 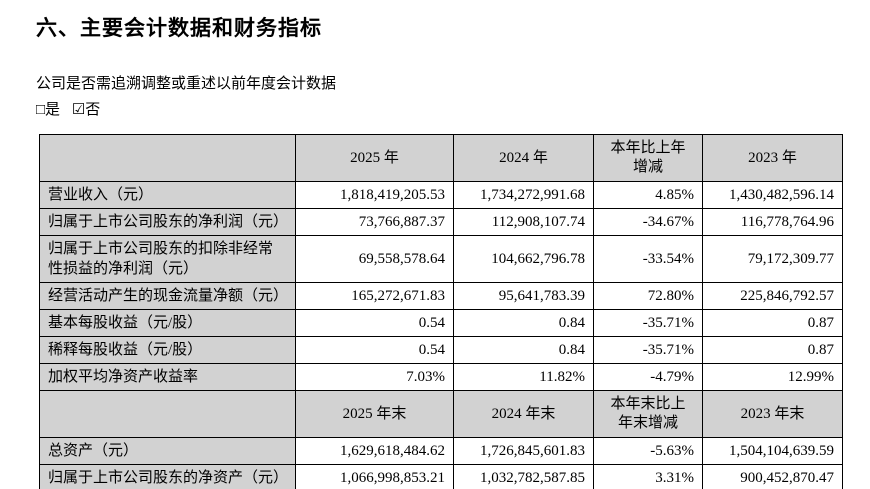 I want to click on value-cell: 165,272,671.83, so click(x=374, y=296).